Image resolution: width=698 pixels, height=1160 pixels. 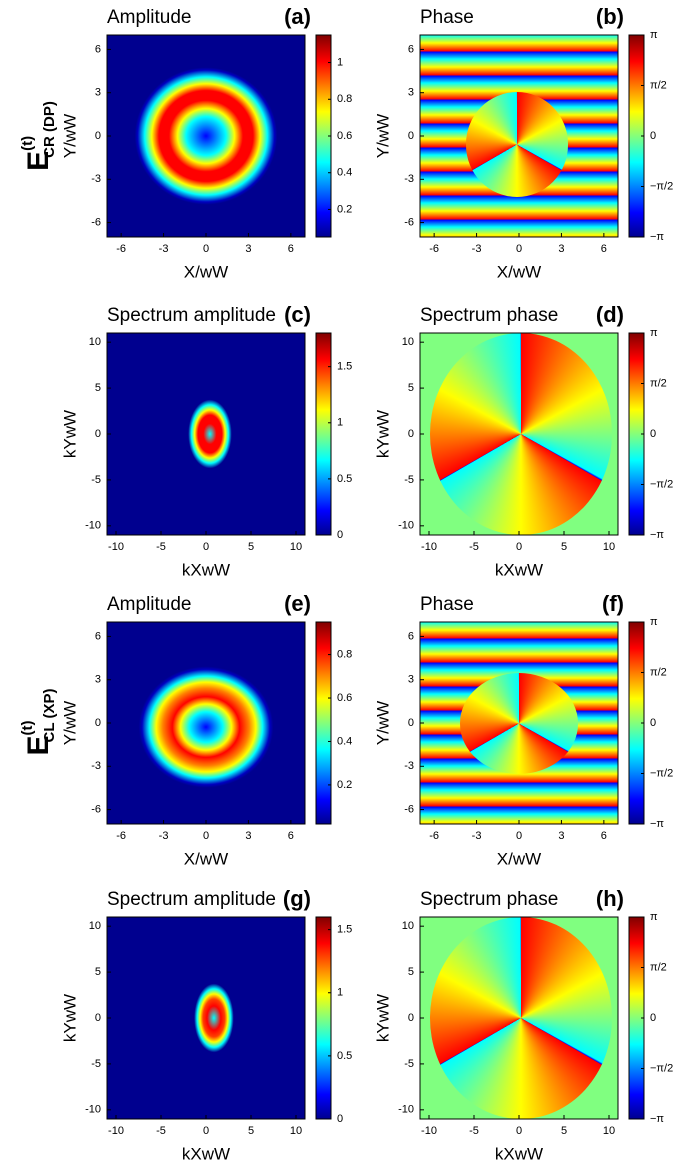 I want to click on row-label-sub: CR (DP), so click(x=49, y=129).